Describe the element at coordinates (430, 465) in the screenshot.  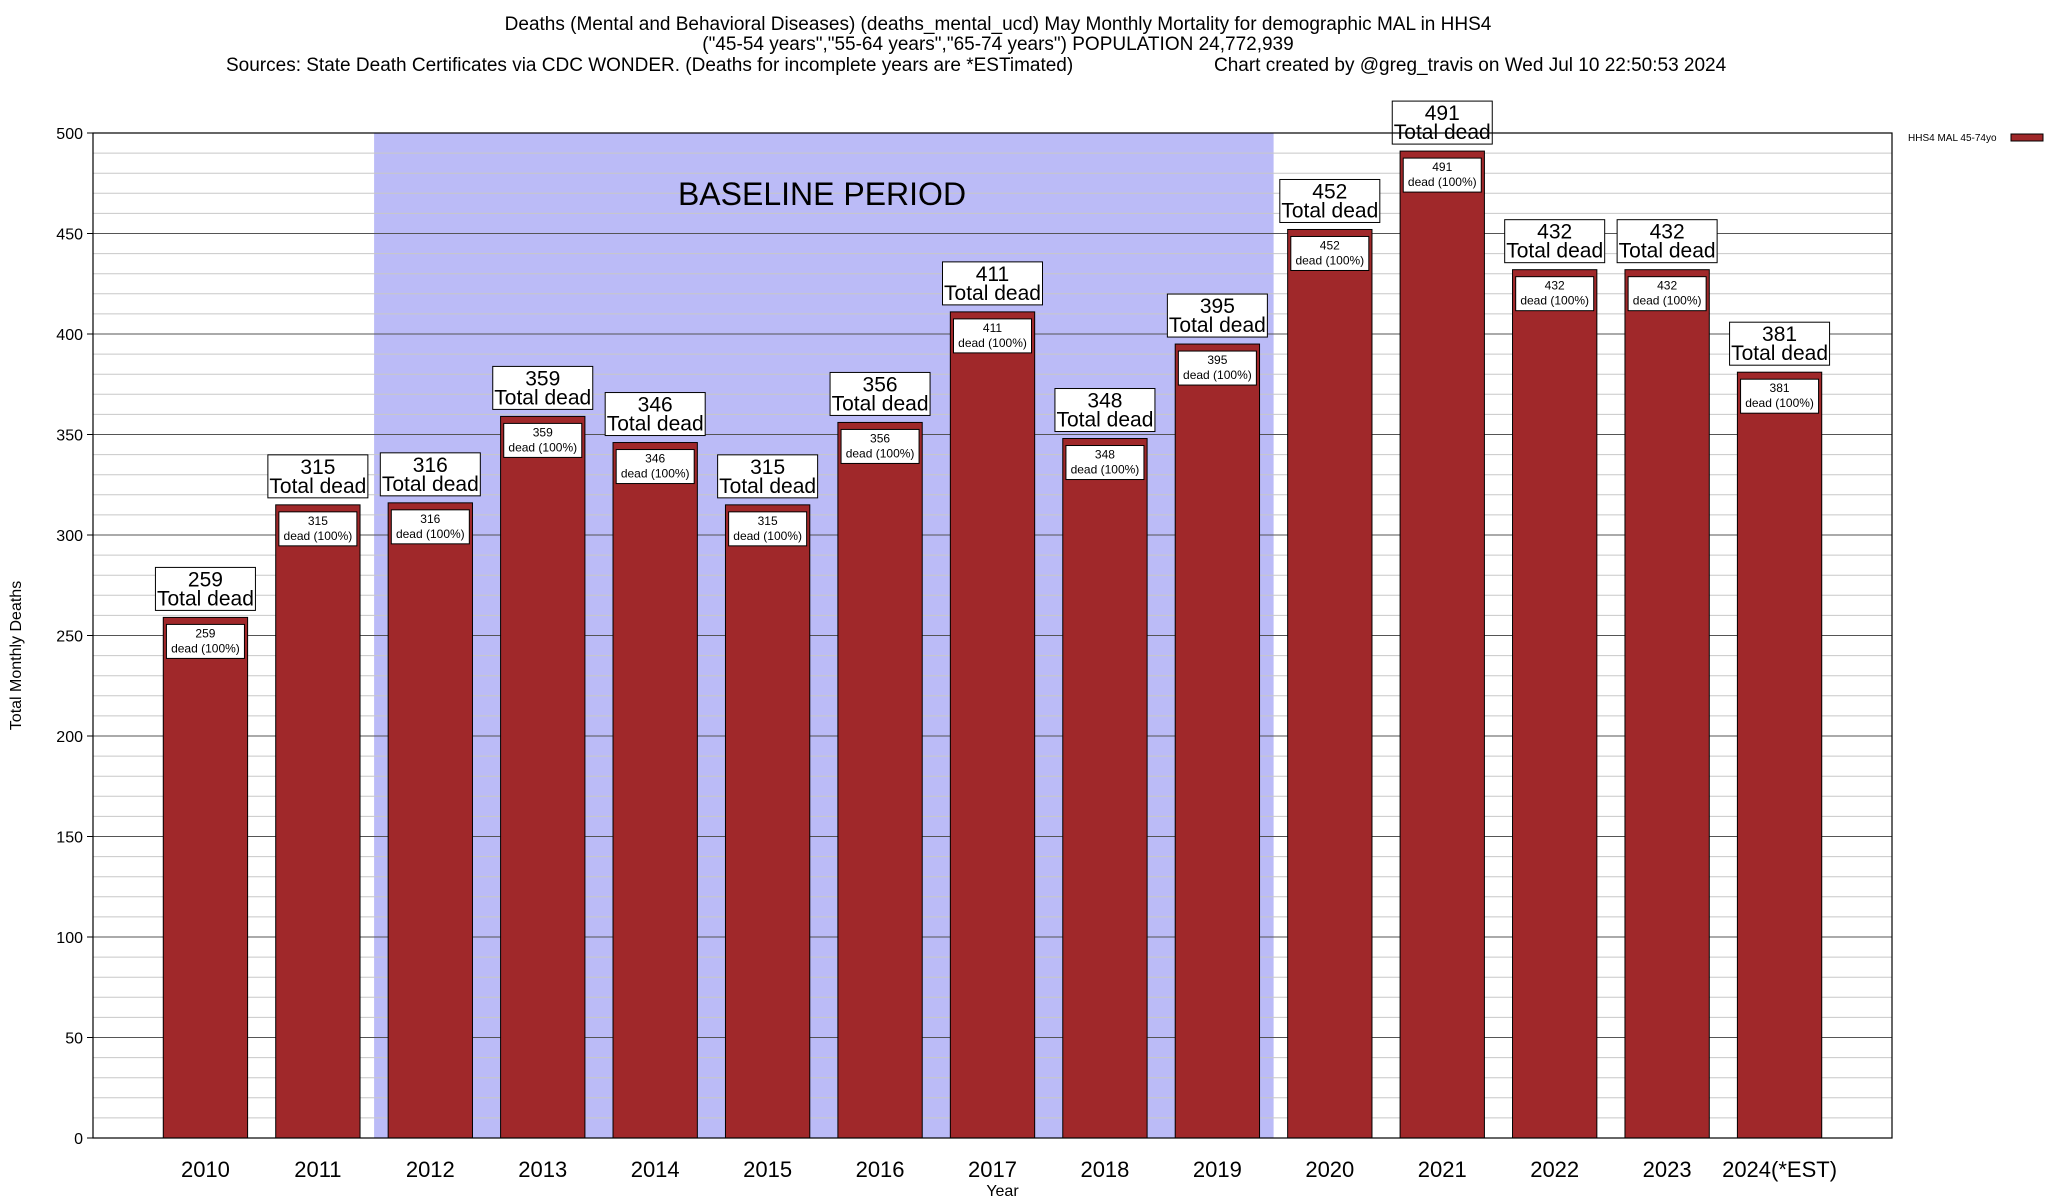
I see `bar-value-label: 316` at that location.